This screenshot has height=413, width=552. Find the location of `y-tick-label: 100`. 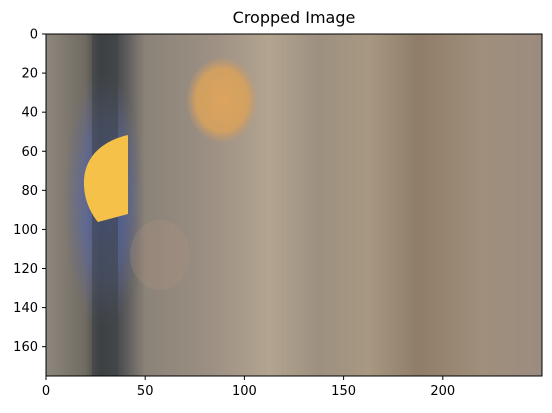

y-tick-label: 100 is located at coordinates (25, 230).